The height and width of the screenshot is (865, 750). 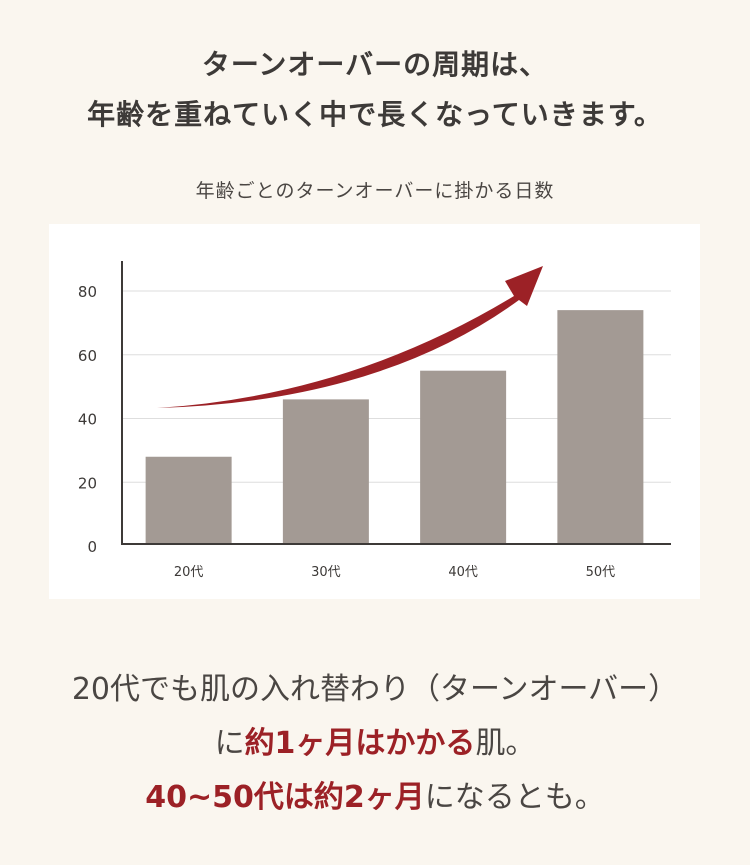 What do you see at coordinates (87, 420) in the screenshot?
I see `y-tick-label-40: 40` at bounding box center [87, 420].